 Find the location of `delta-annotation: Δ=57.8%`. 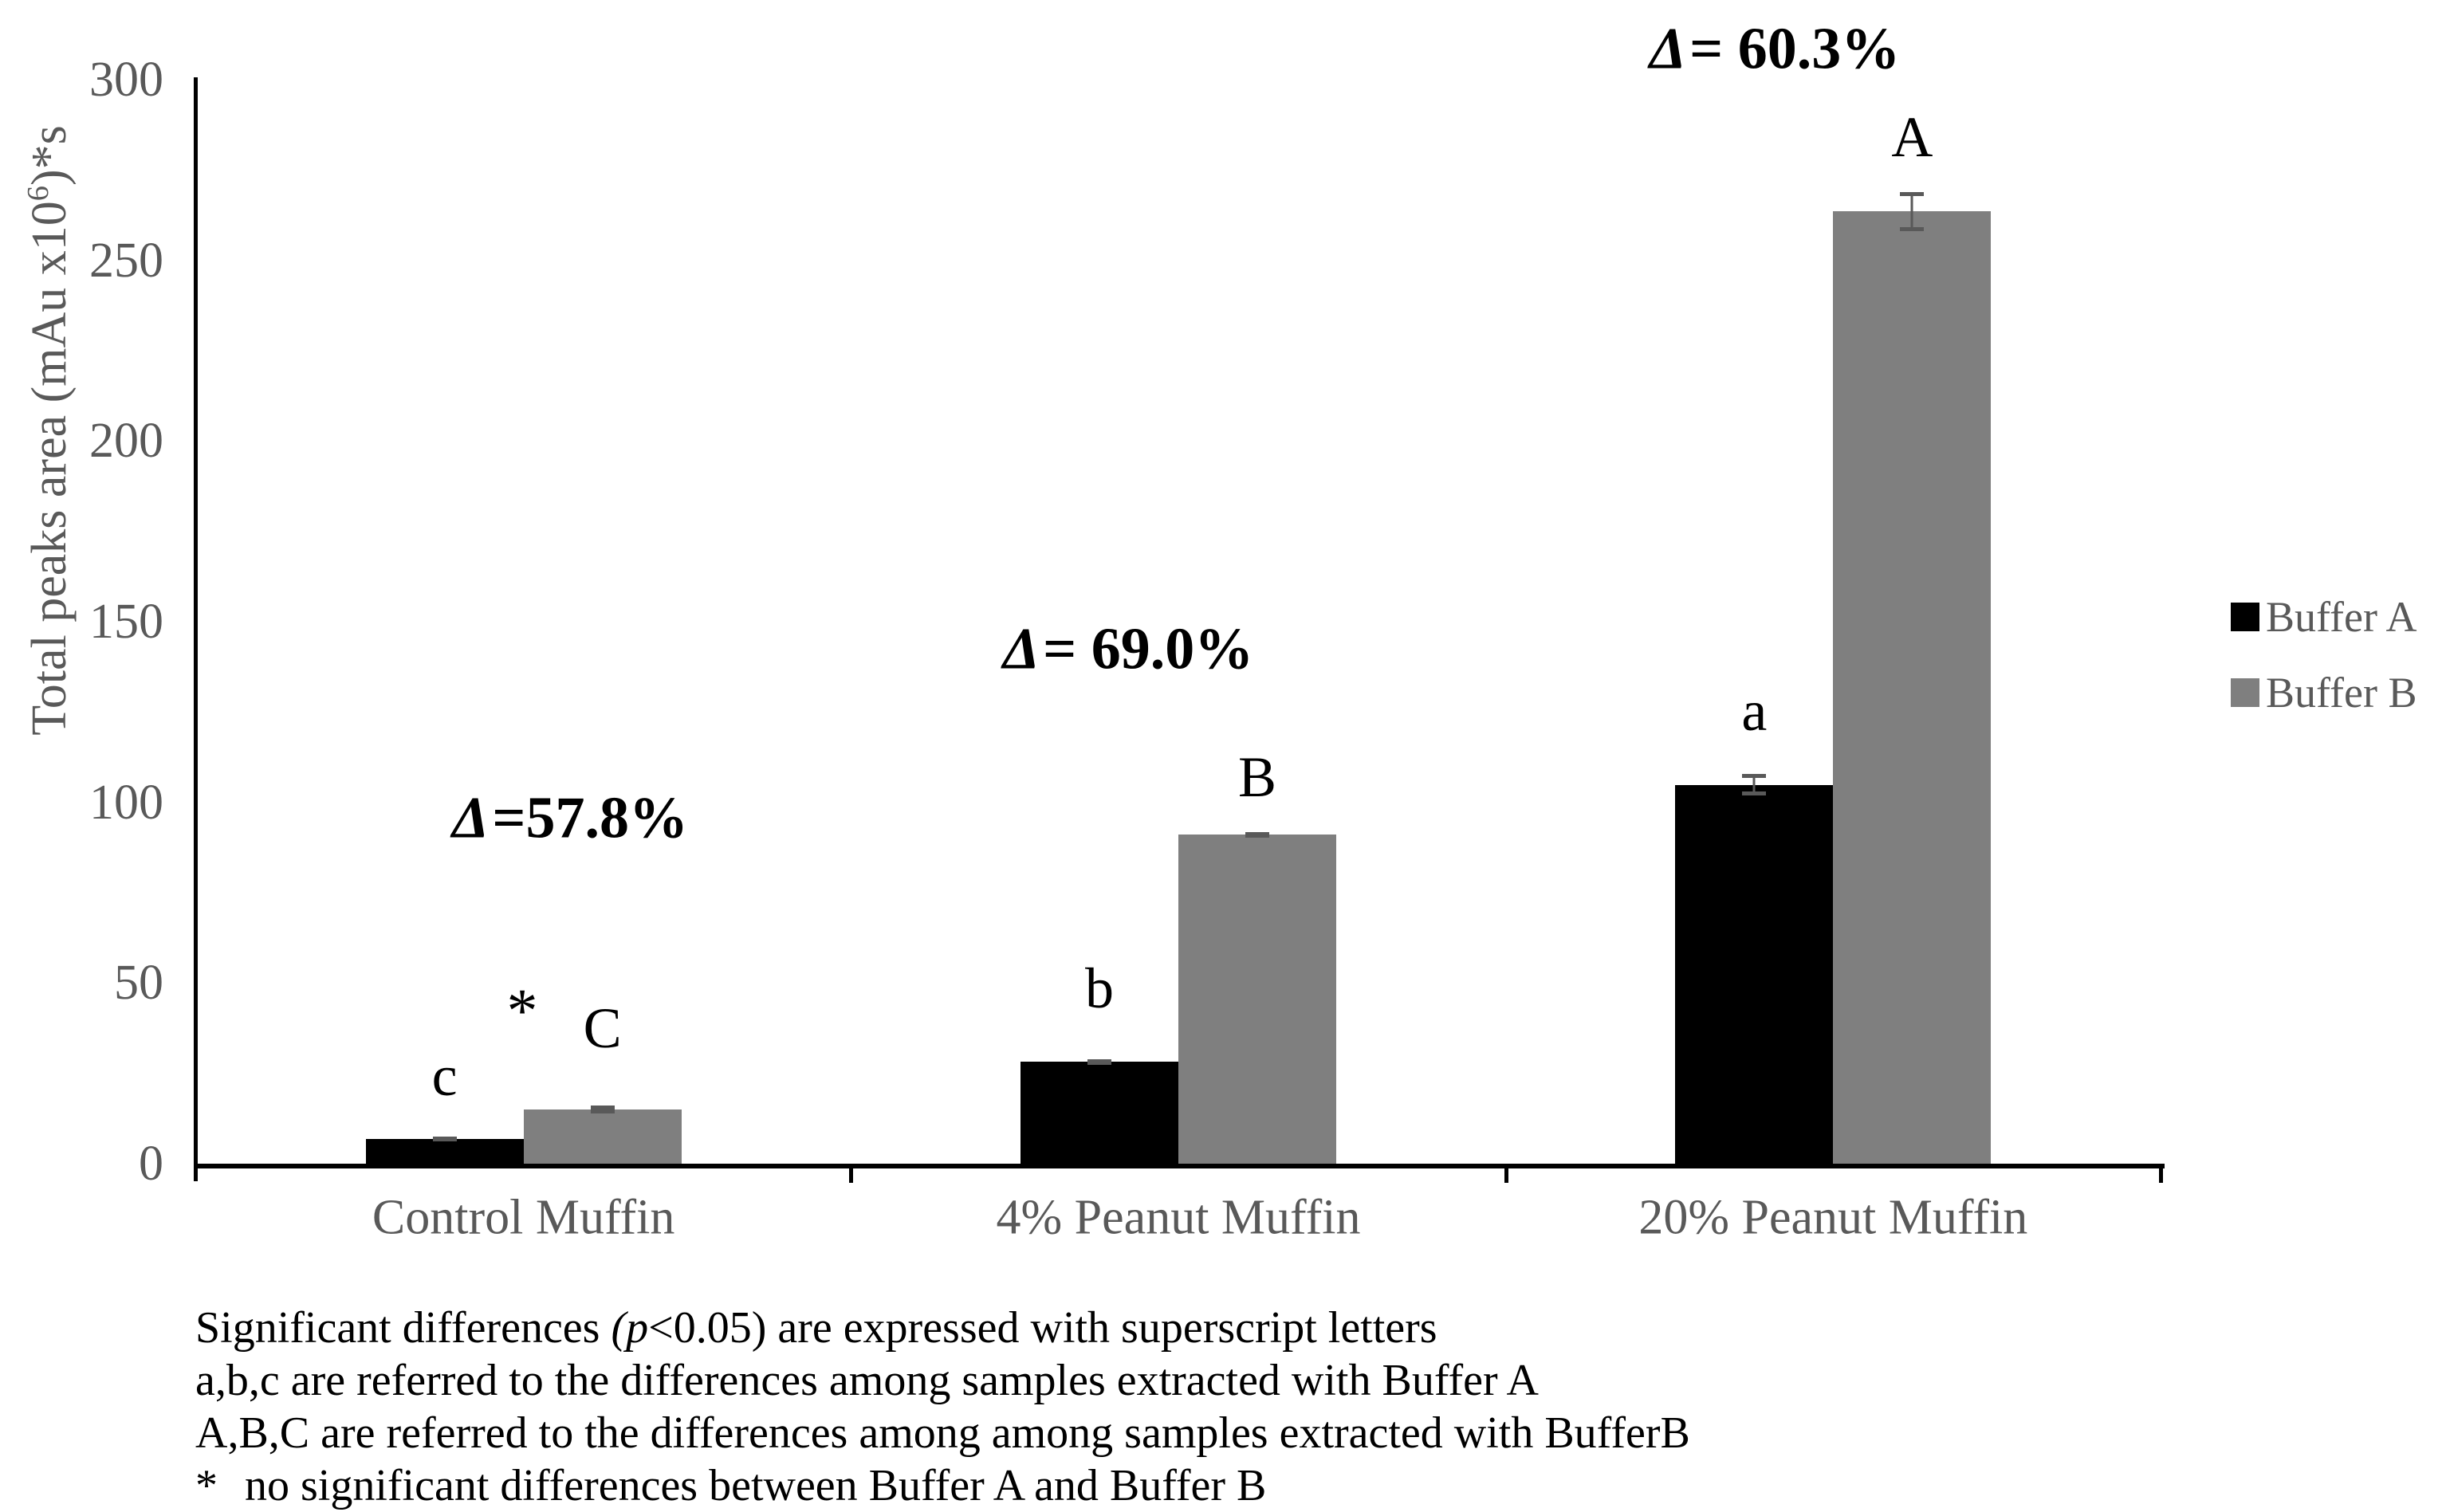

delta-annotation: Δ=57.8% is located at coordinates (570, 819).